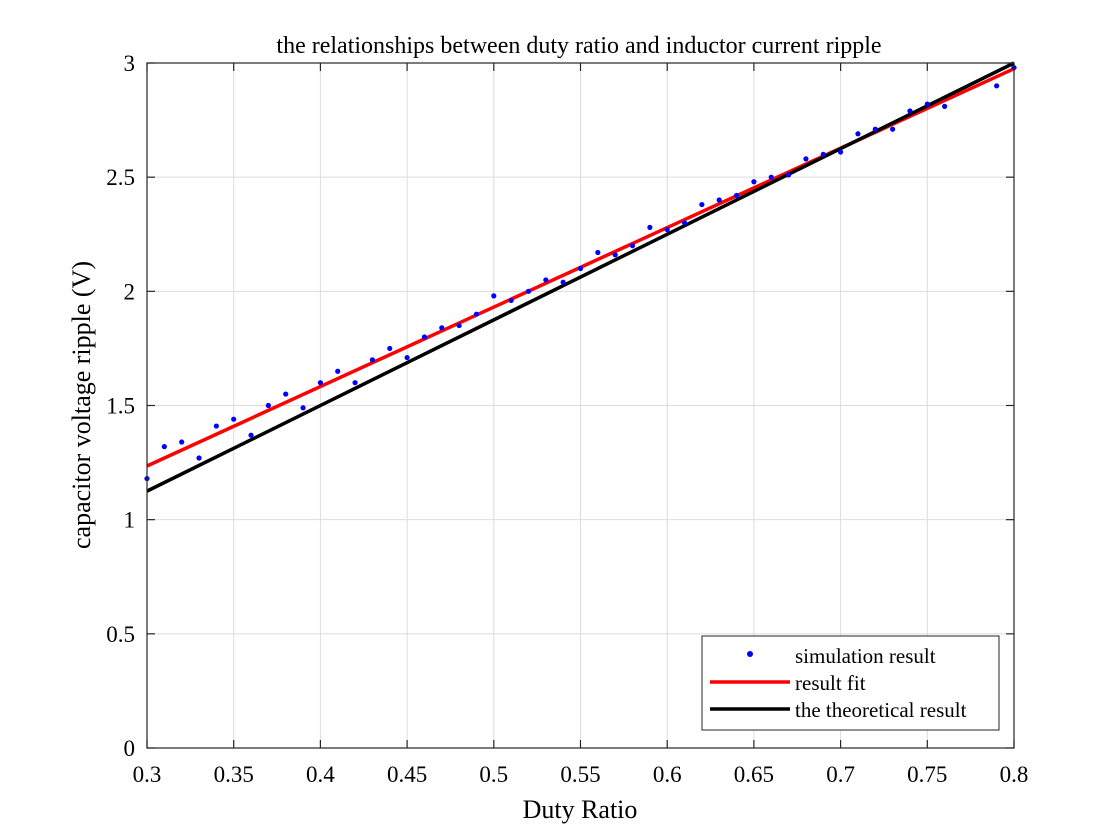  Describe the element at coordinates (120, 177) in the screenshot. I see `y-tick-label: 2.5` at that location.